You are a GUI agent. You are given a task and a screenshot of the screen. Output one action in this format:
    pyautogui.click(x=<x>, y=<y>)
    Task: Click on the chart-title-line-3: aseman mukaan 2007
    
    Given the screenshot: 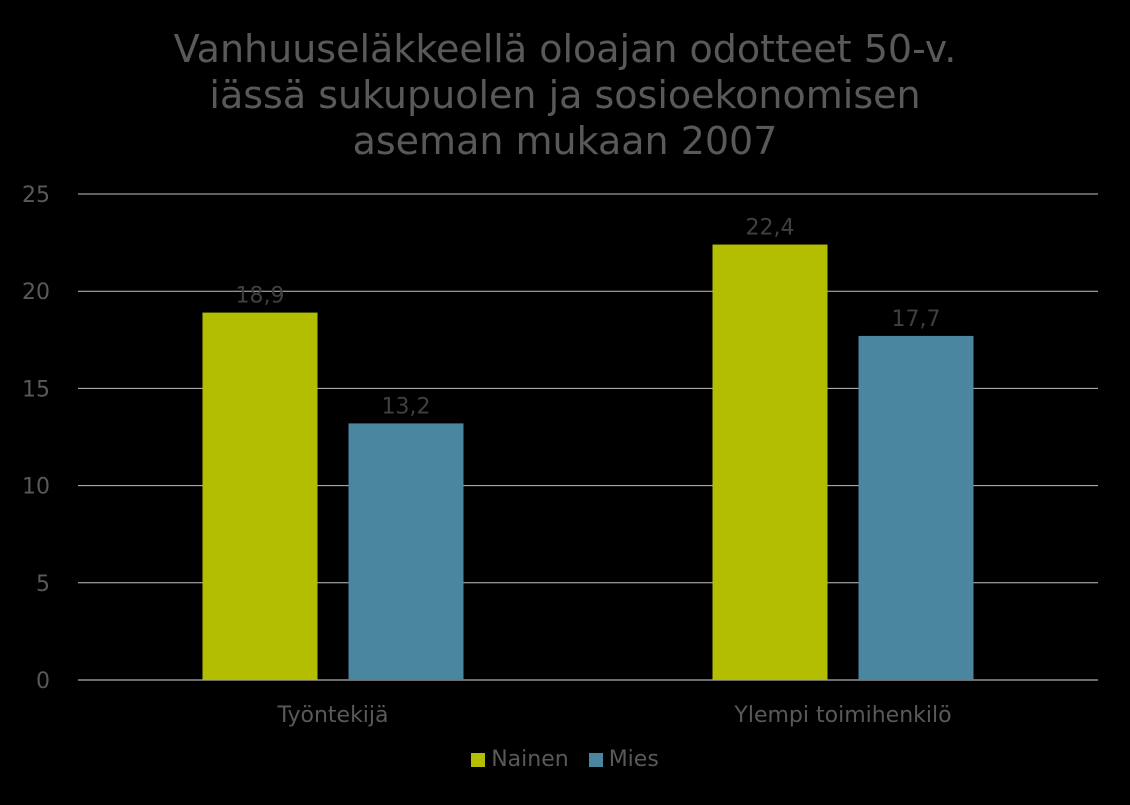 What is the action you would take?
    pyautogui.click(x=565, y=141)
    